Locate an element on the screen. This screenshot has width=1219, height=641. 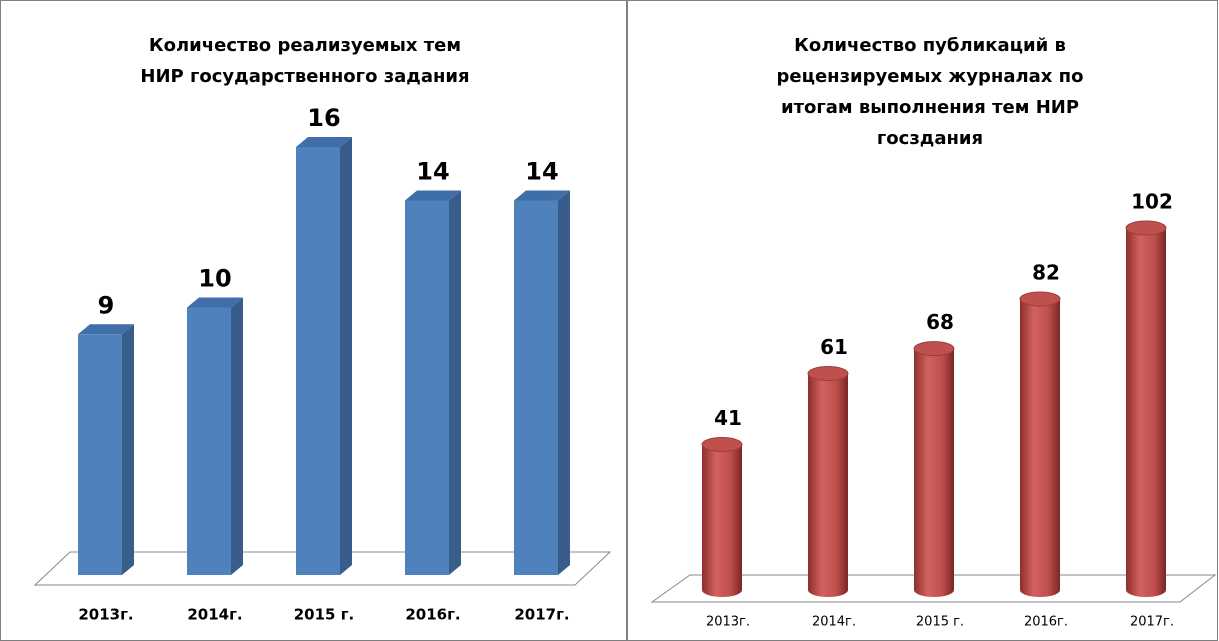
data-label: 10 is located at coordinates (214, 279).